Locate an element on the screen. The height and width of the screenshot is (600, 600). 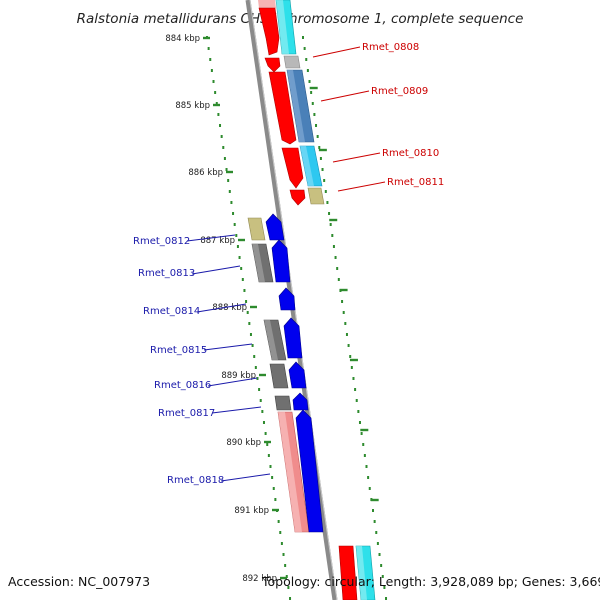
gene-label: Rmet_0816 is located at coordinates (182, 385).